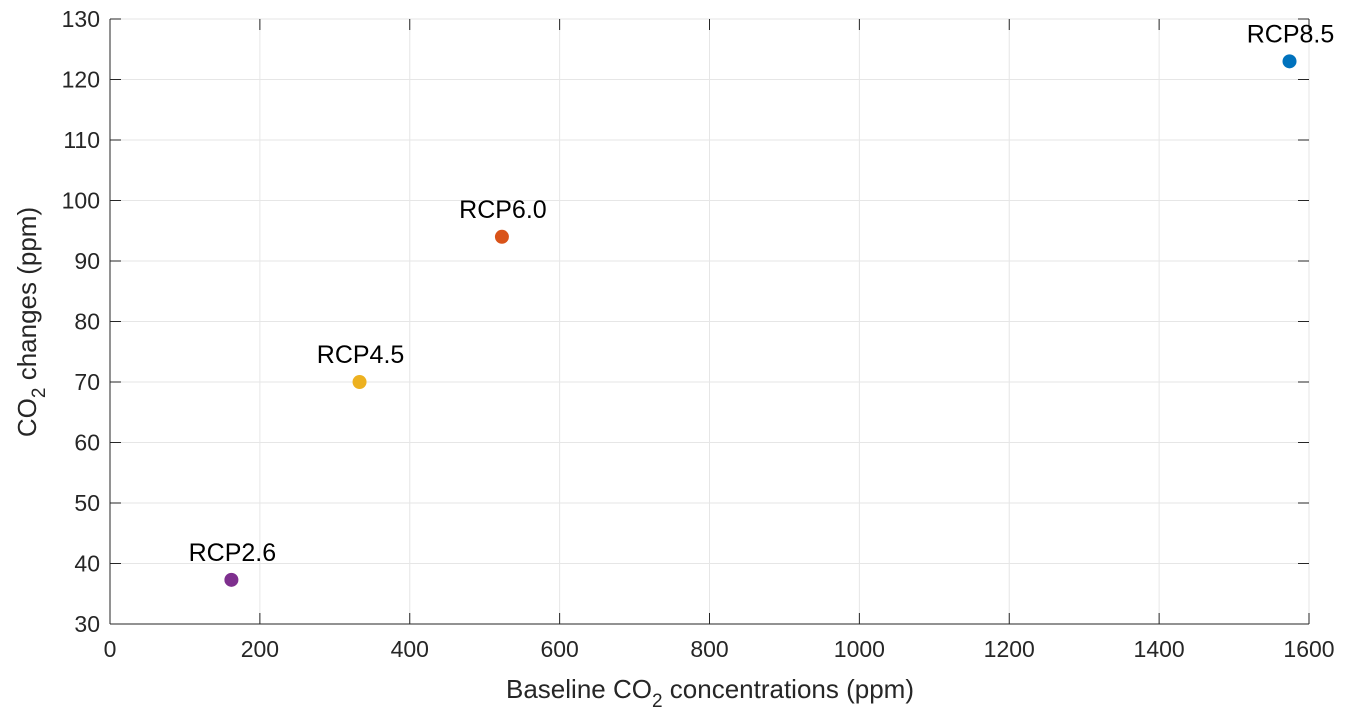  What do you see at coordinates (361, 355) in the screenshot?
I see `data-point-label: RCP4.5` at bounding box center [361, 355].